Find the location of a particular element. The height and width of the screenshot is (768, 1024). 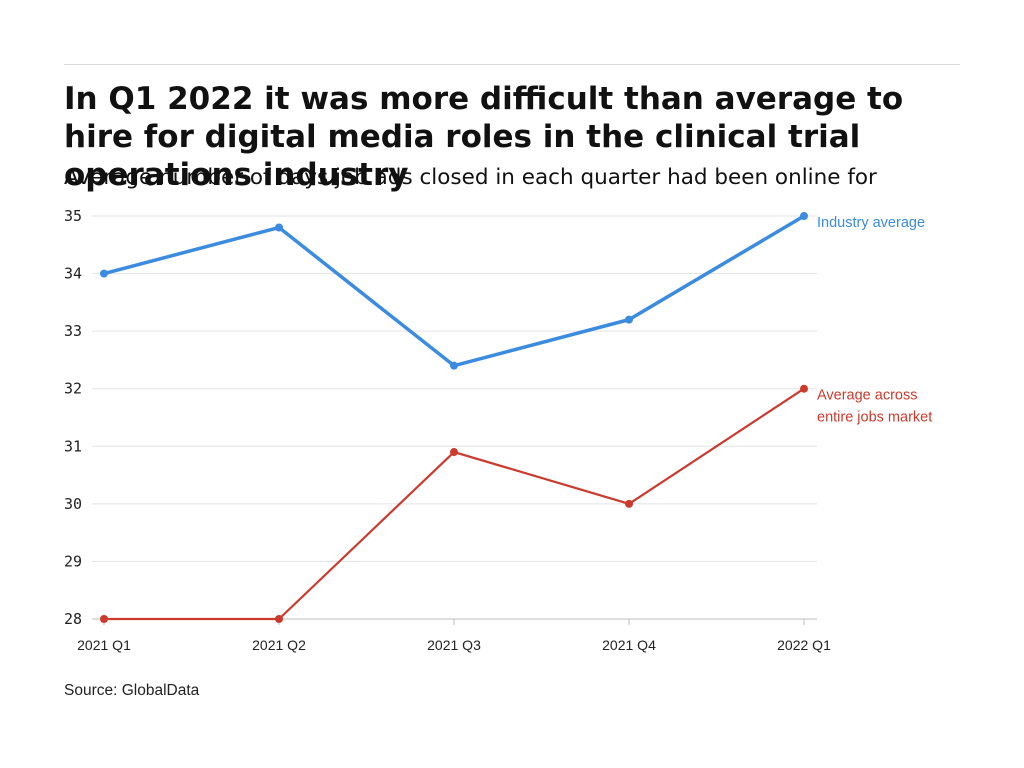

x-axis-ticks: 2021 Q1 2021 Q2 2021 Q3 2021 Q4 2022 Q1 is located at coordinates (454, 636).